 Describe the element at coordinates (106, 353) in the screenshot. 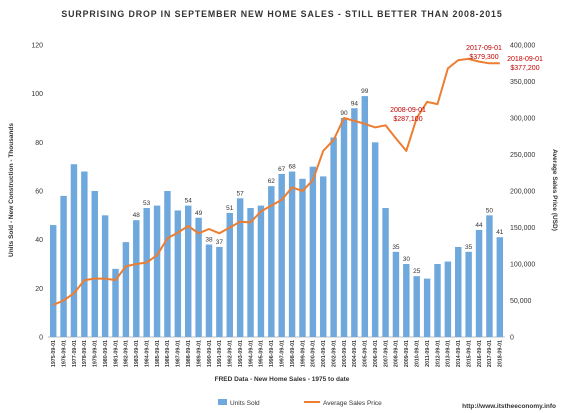

I see `x-tick-label: 1980-09-01` at that location.